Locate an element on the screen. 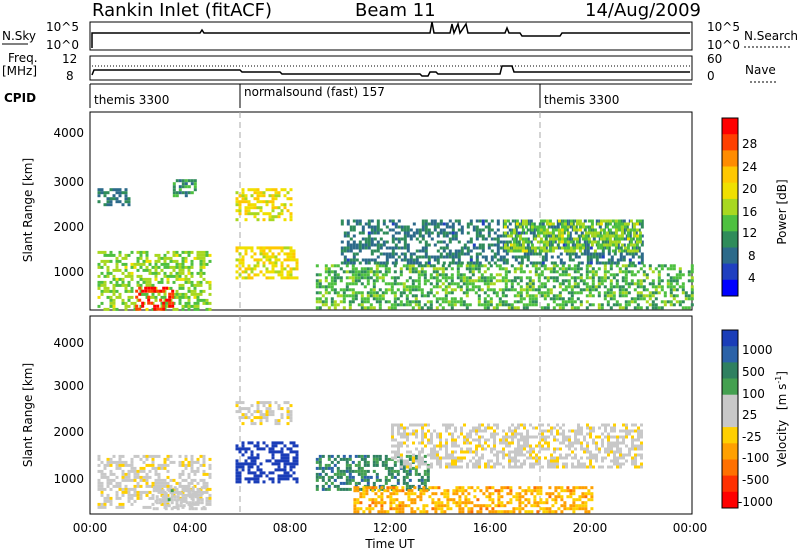 This screenshot has width=800, height=554. cpid-segment-3: themis 3300 is located at coordinates (581, 100).